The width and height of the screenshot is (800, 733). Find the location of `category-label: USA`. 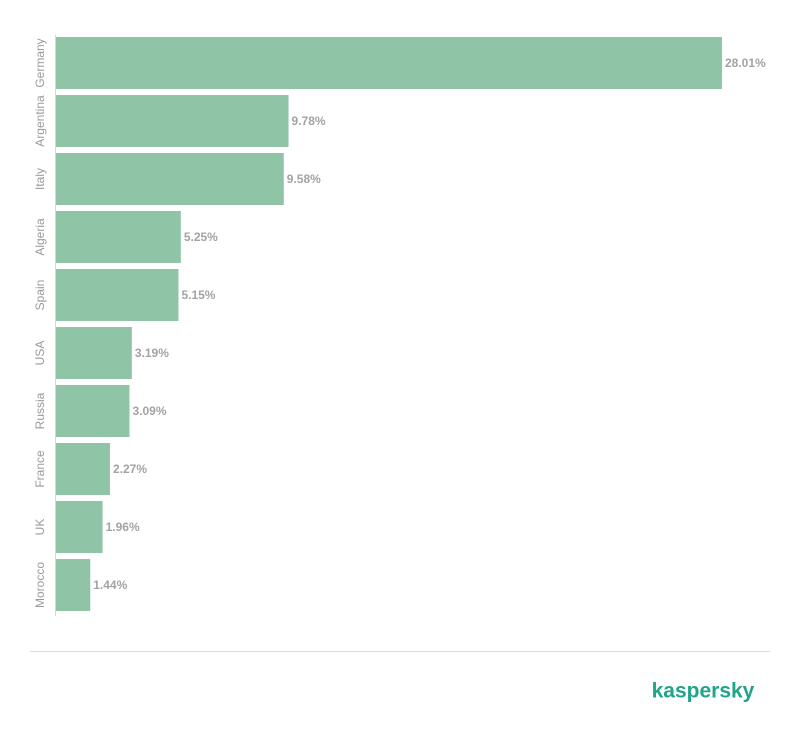

category-label: USA is located at coordinates (40, 353).